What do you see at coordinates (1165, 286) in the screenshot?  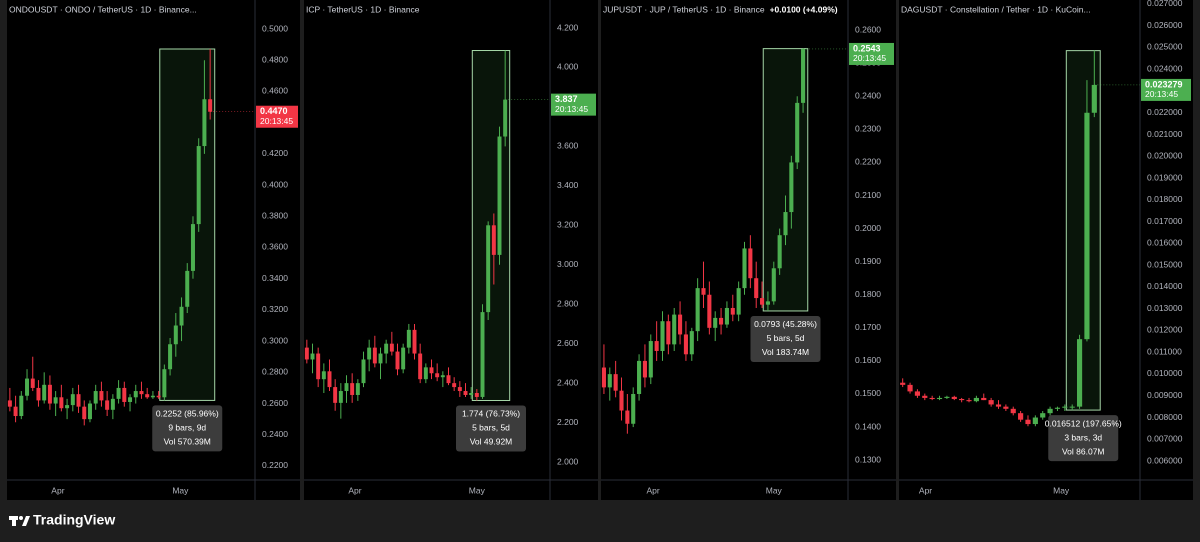 I see `y-tick-label: 0.014000` at bounding box center [1165, 286].